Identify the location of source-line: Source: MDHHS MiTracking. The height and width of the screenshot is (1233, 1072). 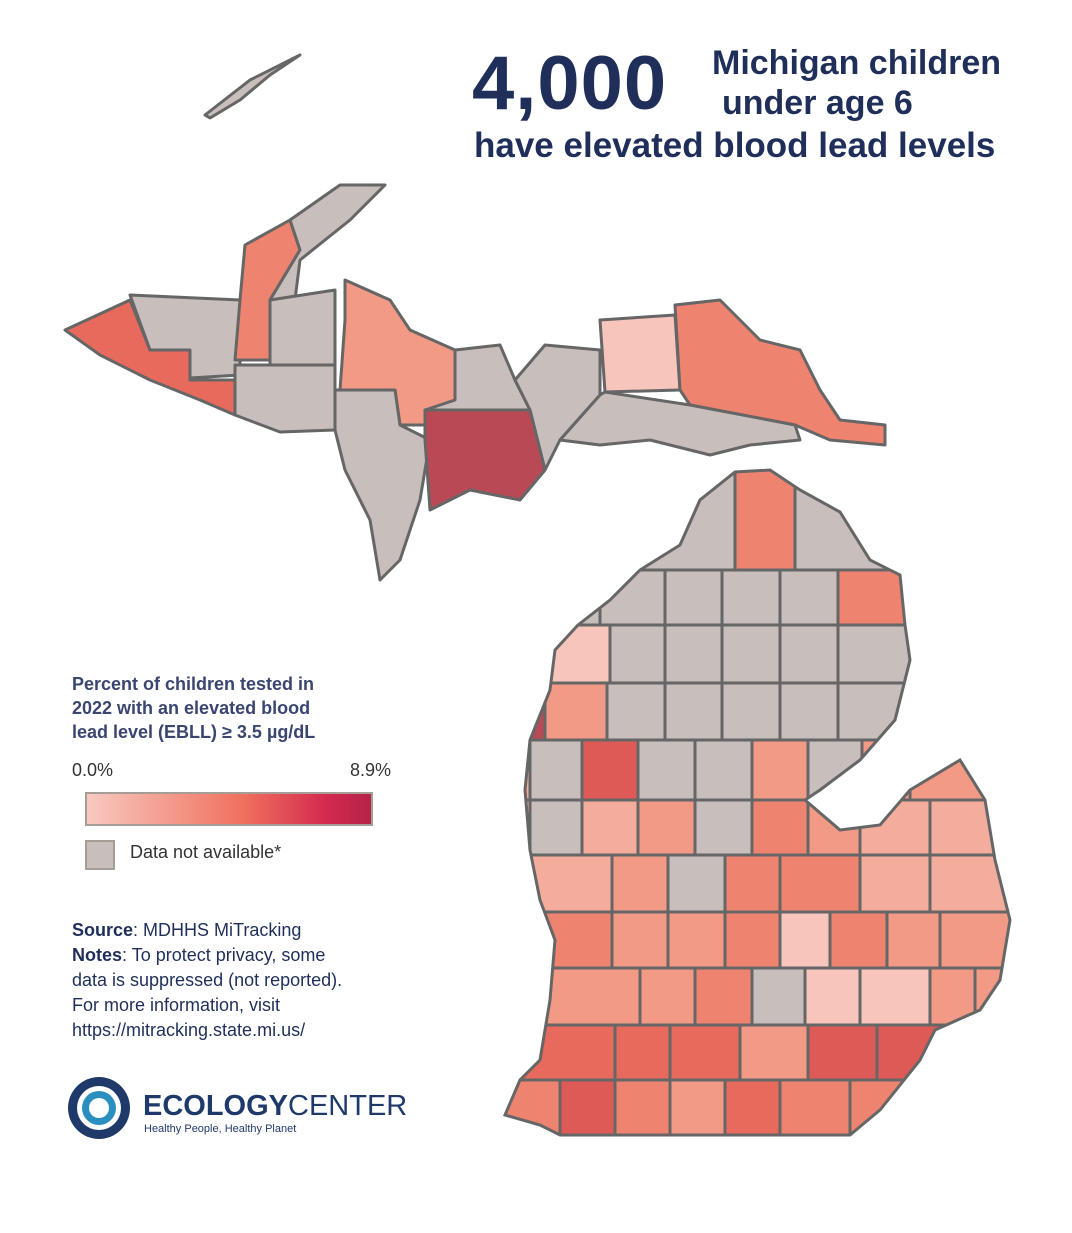
(207, 930).